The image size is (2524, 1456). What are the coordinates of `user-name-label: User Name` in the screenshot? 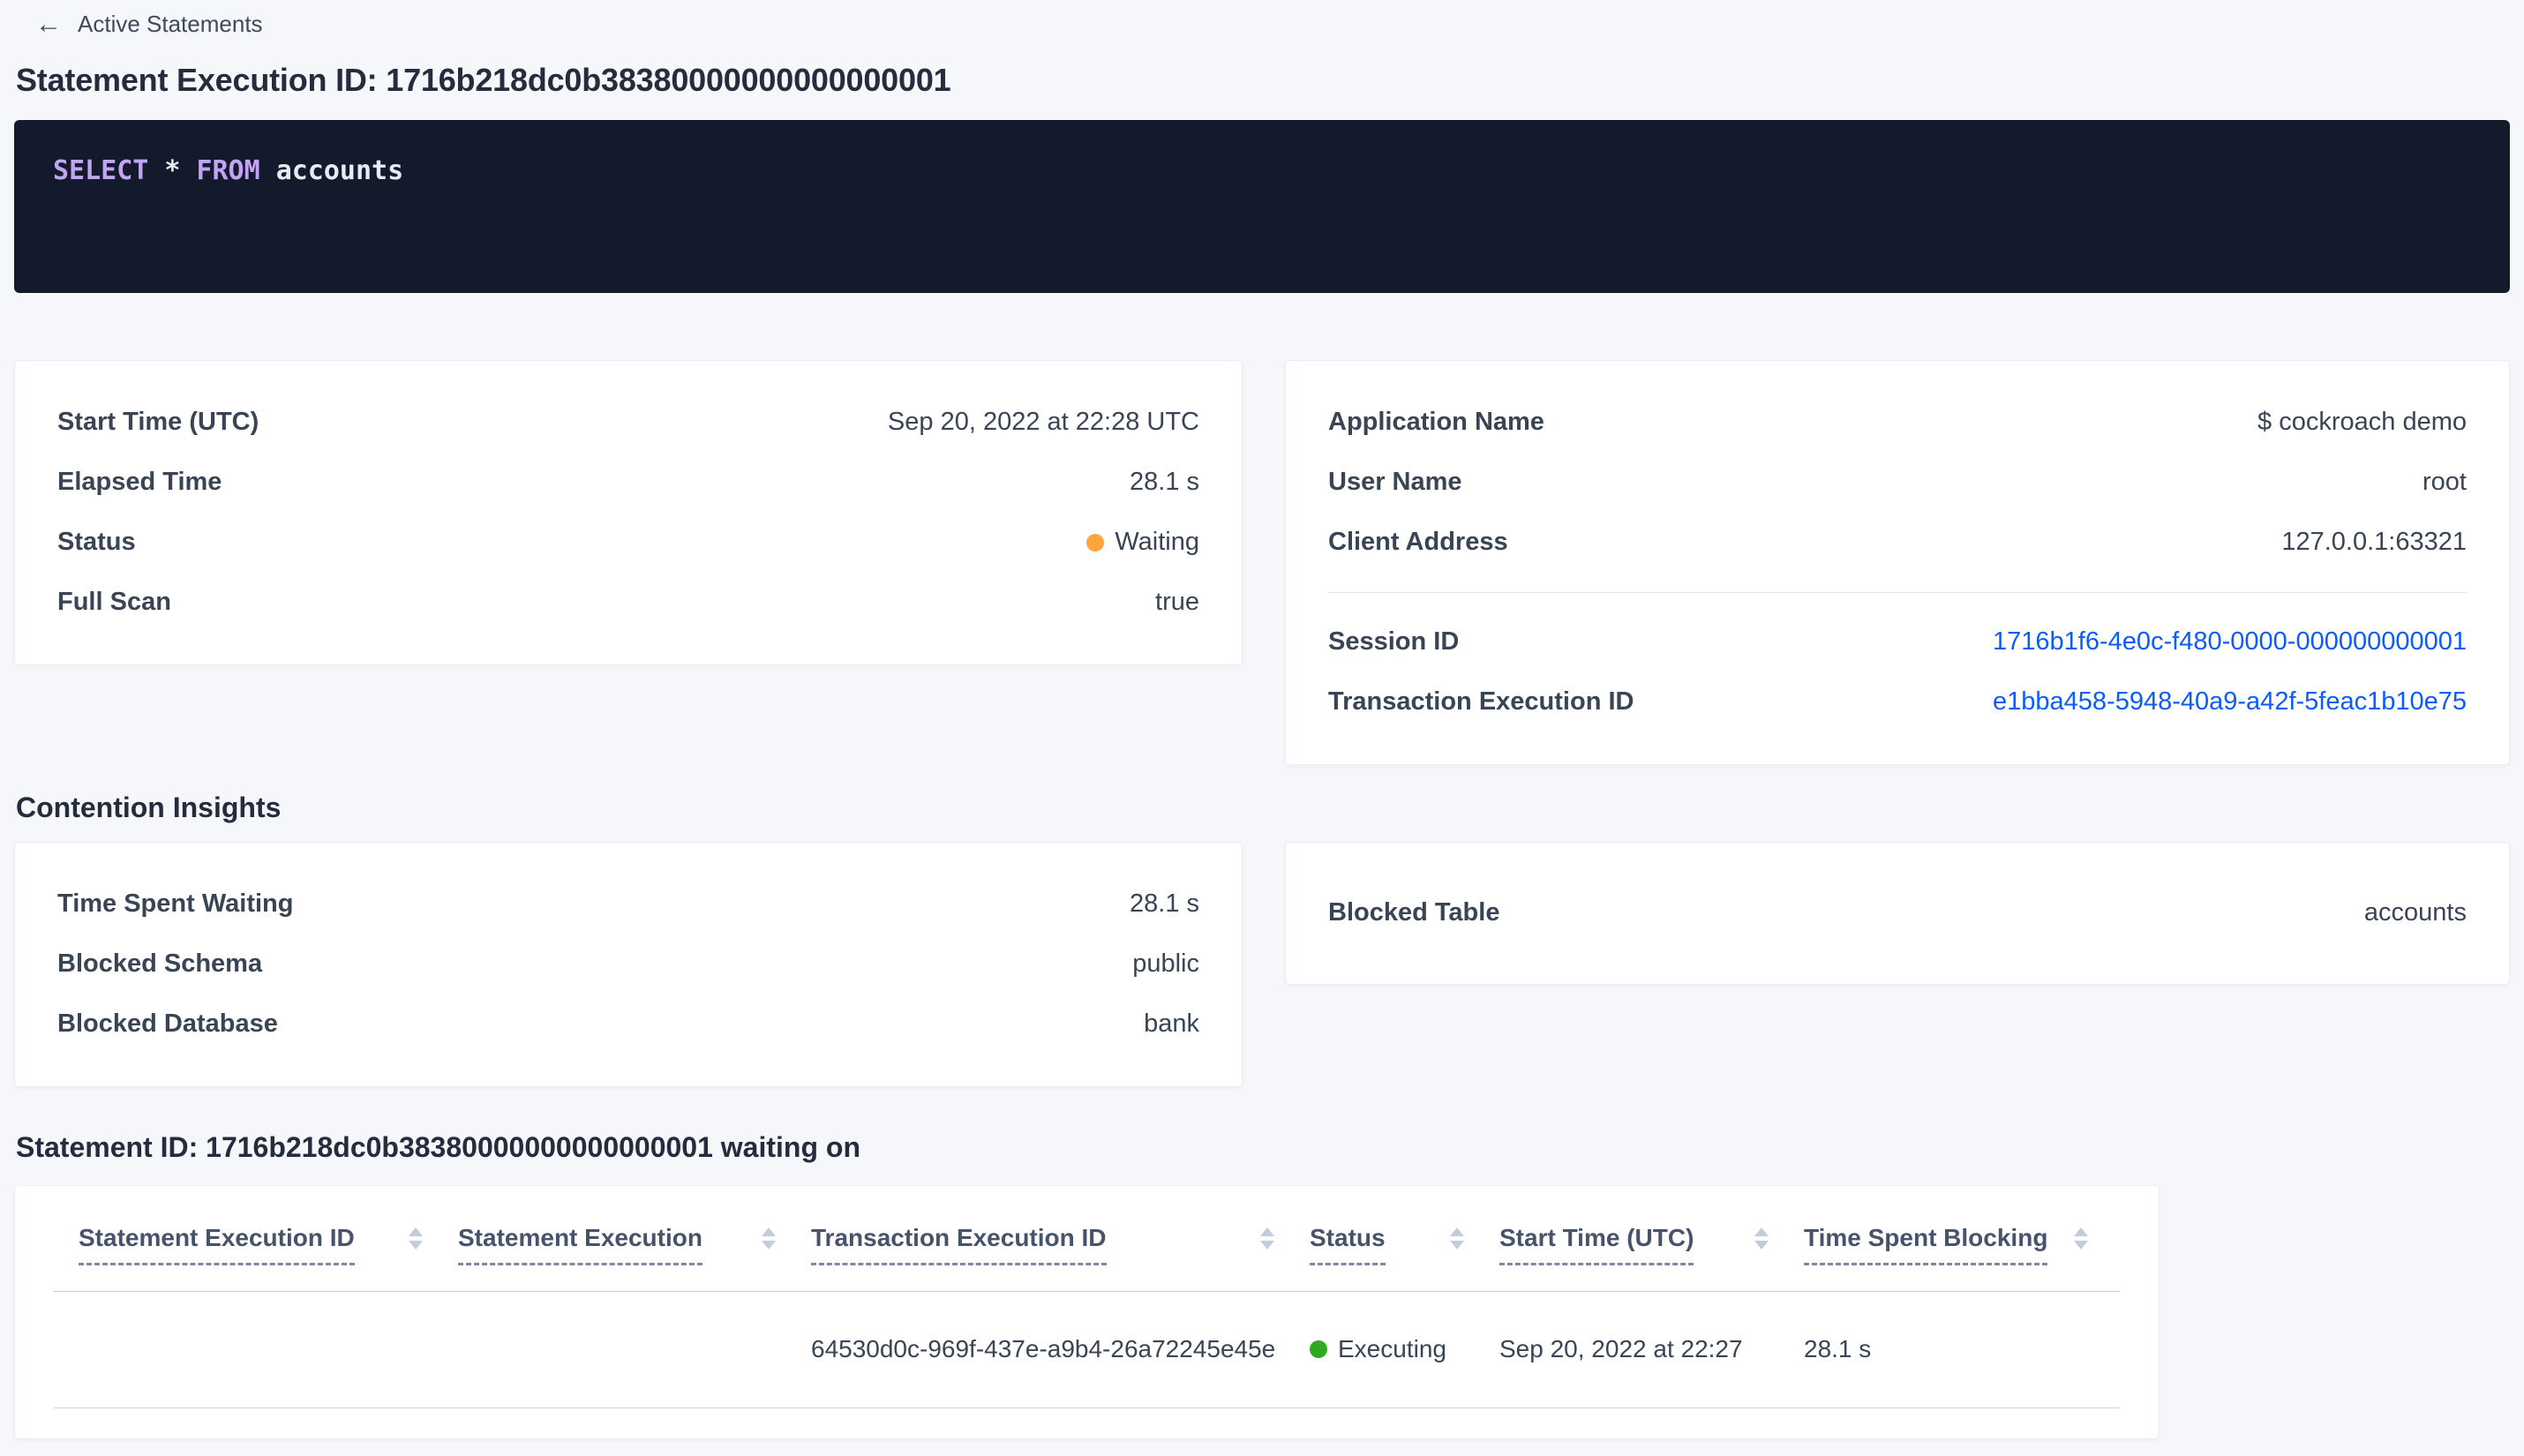 It's located at (1395, 482).